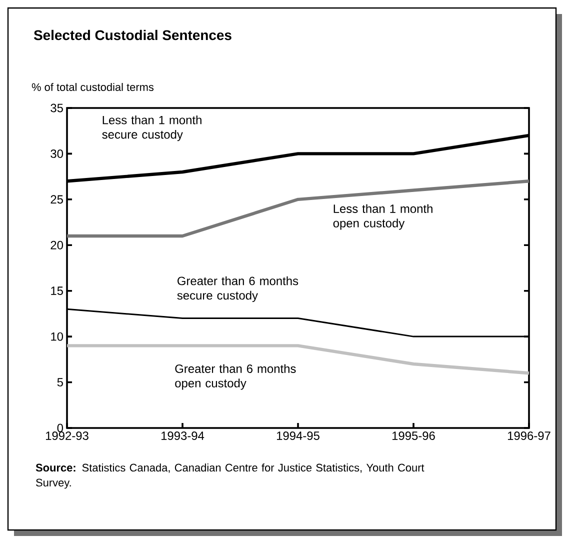 This screenshot has height=546, width=576. Describe the element at coordinates (413, 436) in the screenshot. I see `x-tick-label: 1995-96` at that location.